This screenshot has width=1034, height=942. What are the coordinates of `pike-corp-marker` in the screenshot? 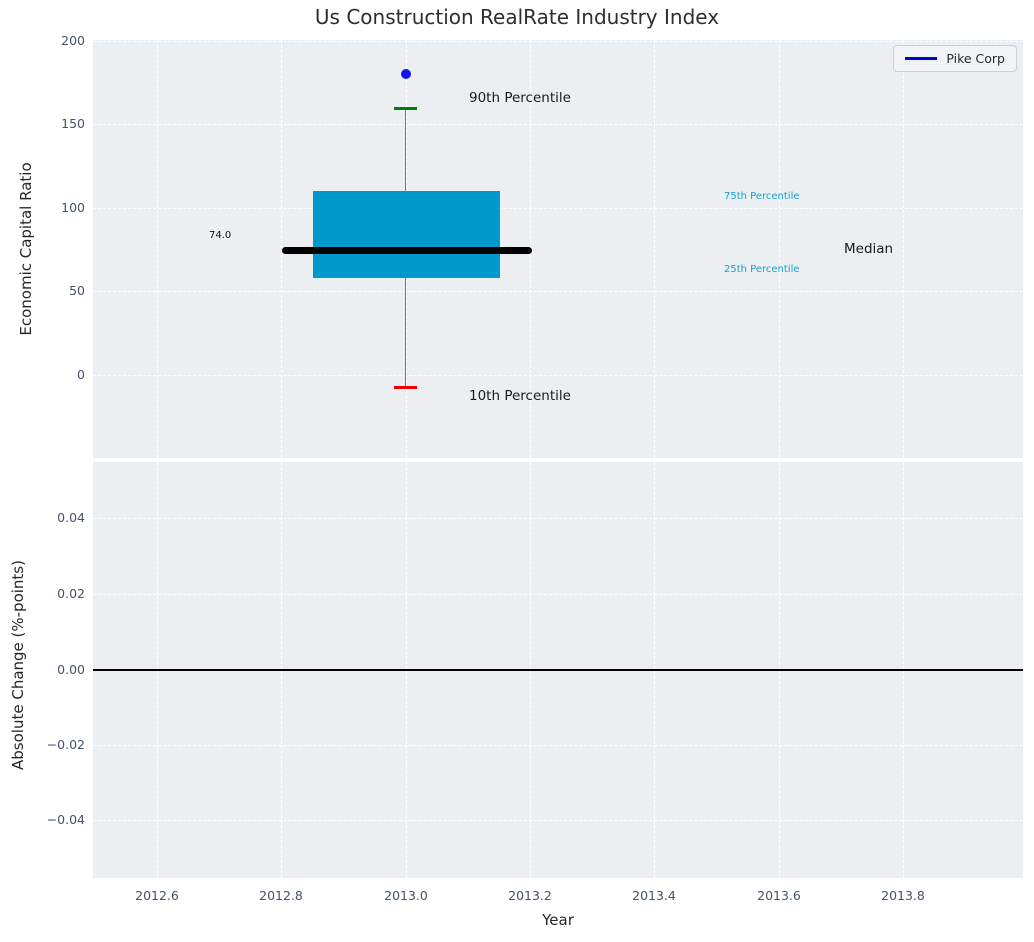 It's located at (406, 74).